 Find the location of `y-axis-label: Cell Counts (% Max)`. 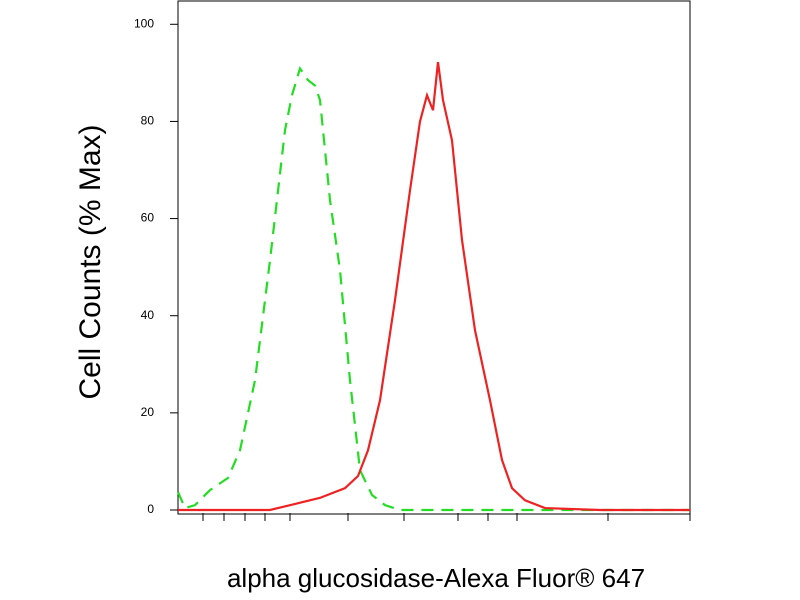

y-axis-label: Cell Counts (% Max) is located at coordinates (90, 261).